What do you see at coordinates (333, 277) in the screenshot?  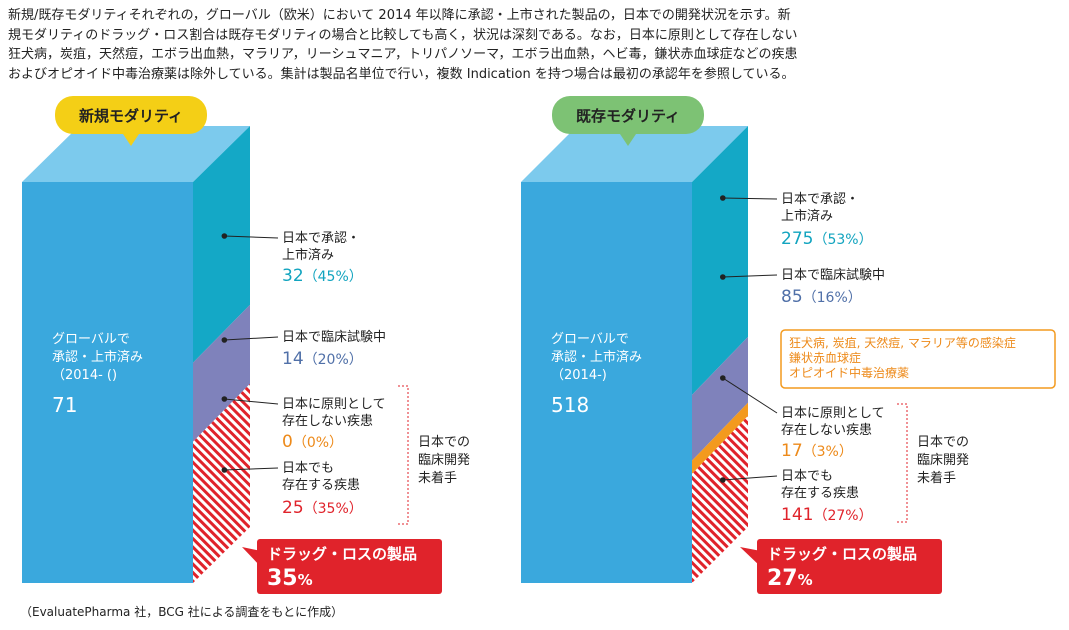 I see `segment-percent: （45%）` at bounding box center [333, 277].